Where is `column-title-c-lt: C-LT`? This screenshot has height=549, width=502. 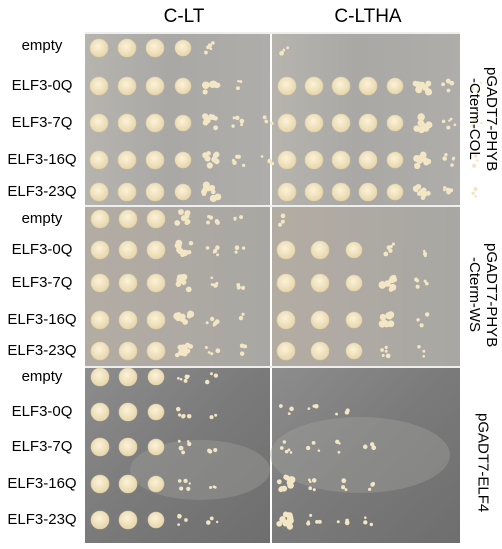
column-title-c-lt: C-LT is located at coordinates (184, 16).